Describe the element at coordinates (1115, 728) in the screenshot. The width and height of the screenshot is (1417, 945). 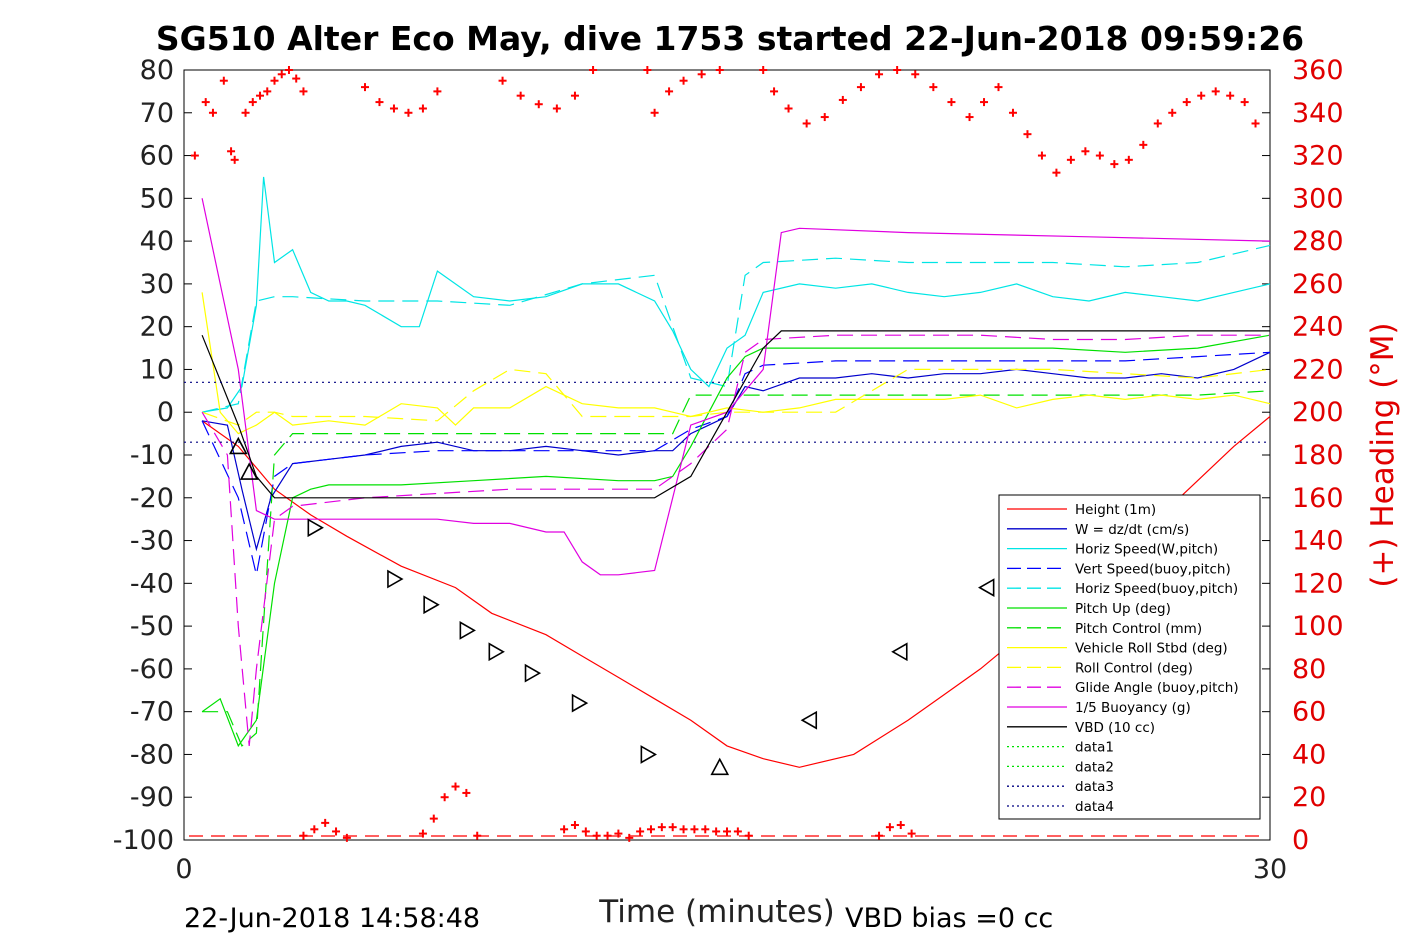
I see `legend-label: VBD (10 cc)` at that location.